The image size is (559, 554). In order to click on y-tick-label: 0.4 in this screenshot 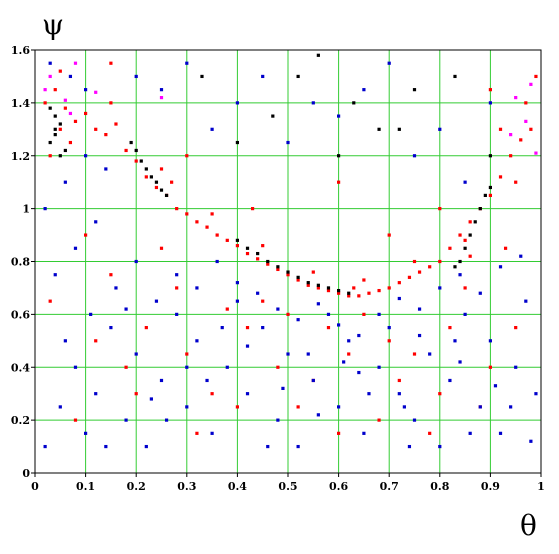, I will do `click(20, 367)`.